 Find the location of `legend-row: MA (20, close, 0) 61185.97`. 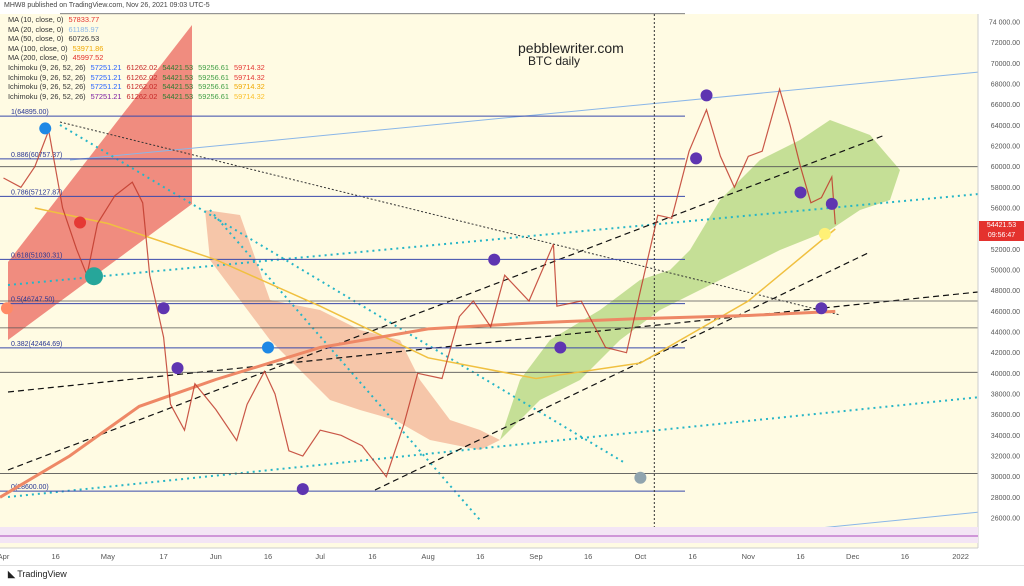

legend-row: MA (20, close, 0) 61185.97 is located at coordinates (139, 30).